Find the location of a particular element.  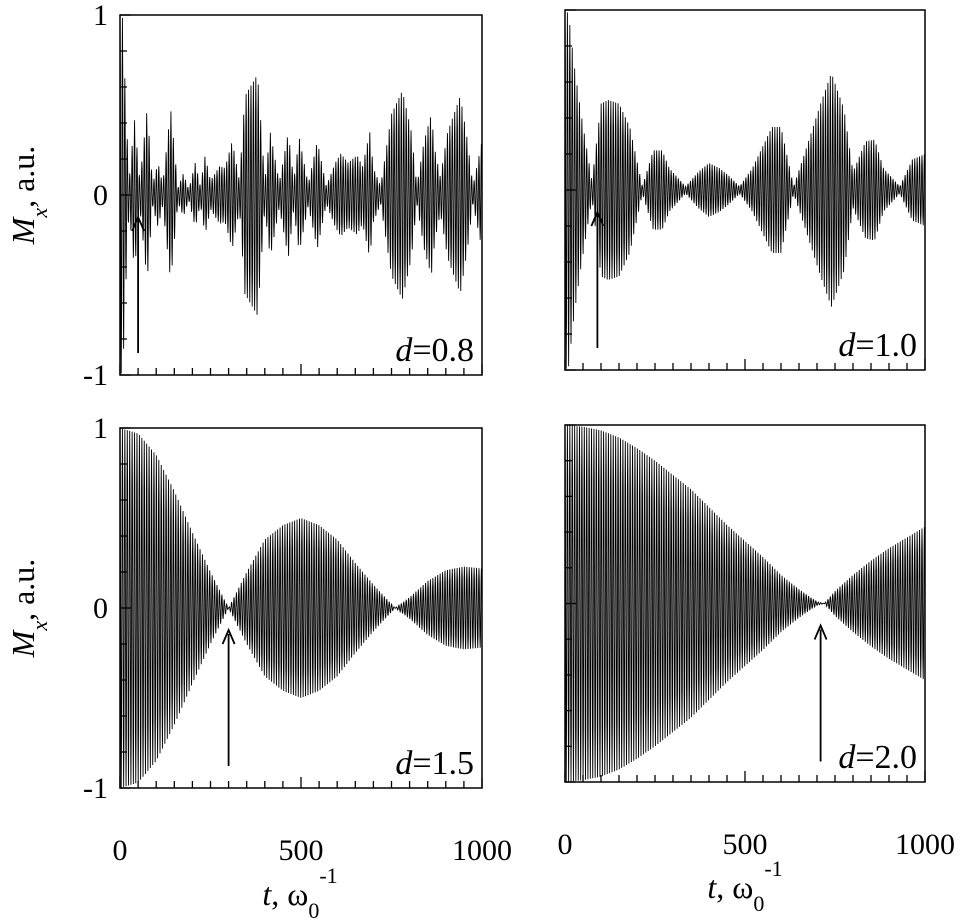

x-axis-title-left: t, ω0-1 is located at coordinates (299, 891).